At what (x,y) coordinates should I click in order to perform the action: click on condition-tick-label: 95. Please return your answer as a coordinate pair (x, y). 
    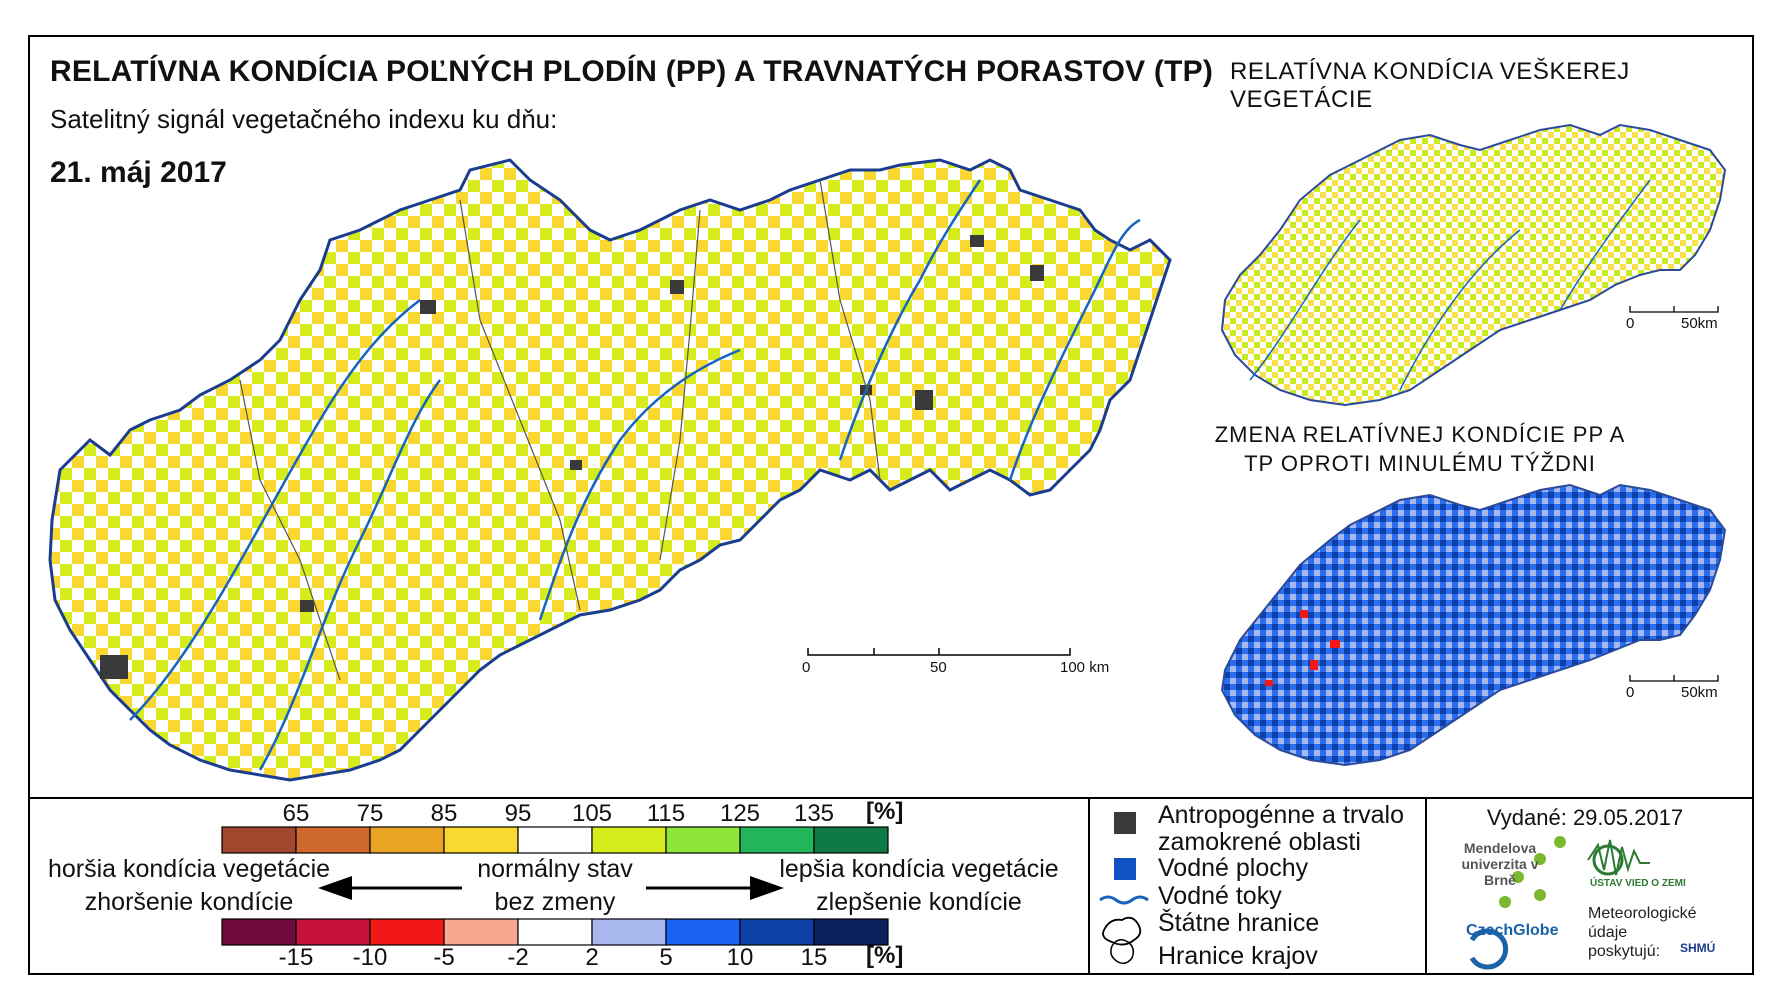
    Looking at the image, I should click on (518, 813).